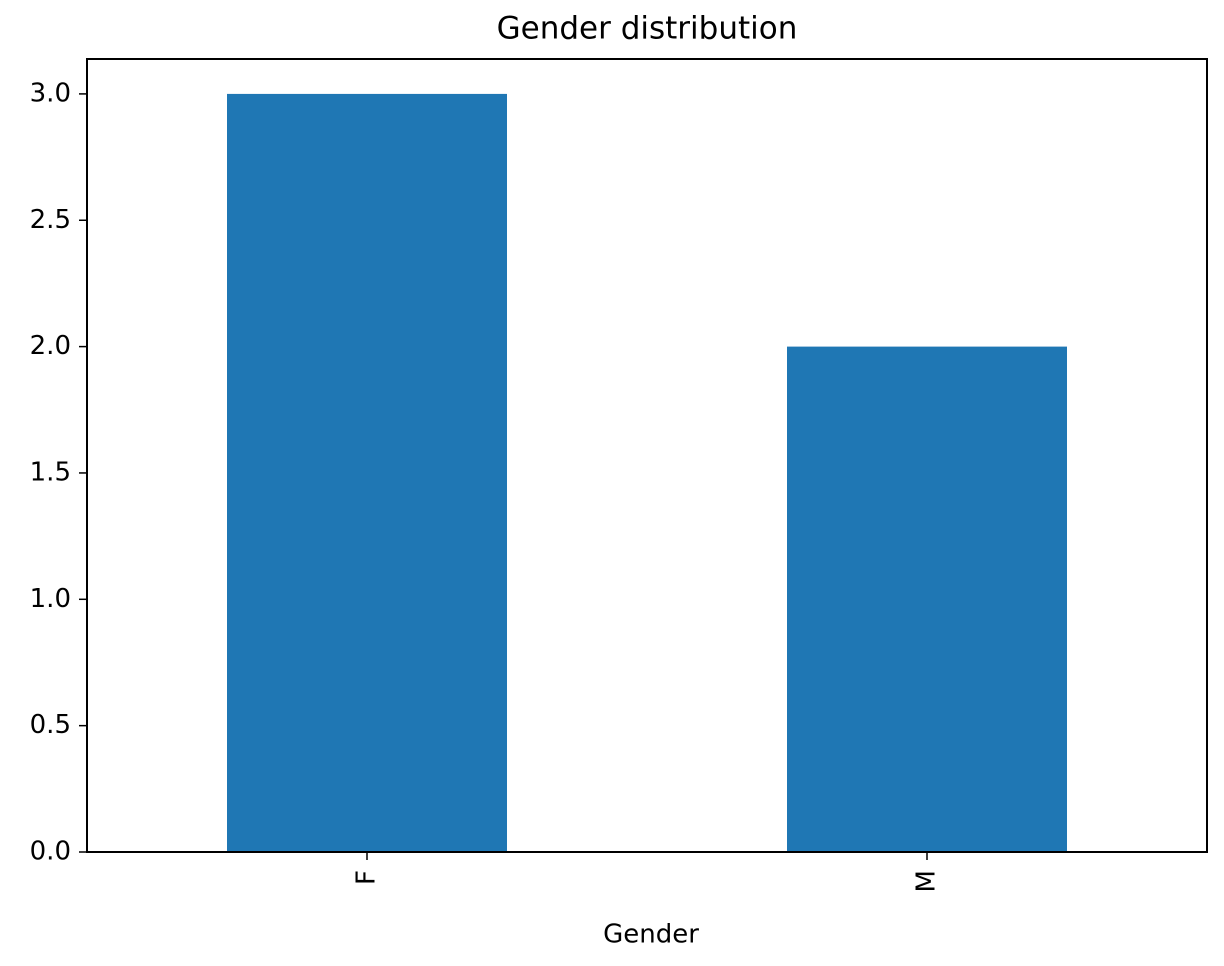 This screenshot has width=1224, height=966. Describe the element at coordinates (50, 472) in the screenshot. I see `y-tick-label: 1.5` at that location.